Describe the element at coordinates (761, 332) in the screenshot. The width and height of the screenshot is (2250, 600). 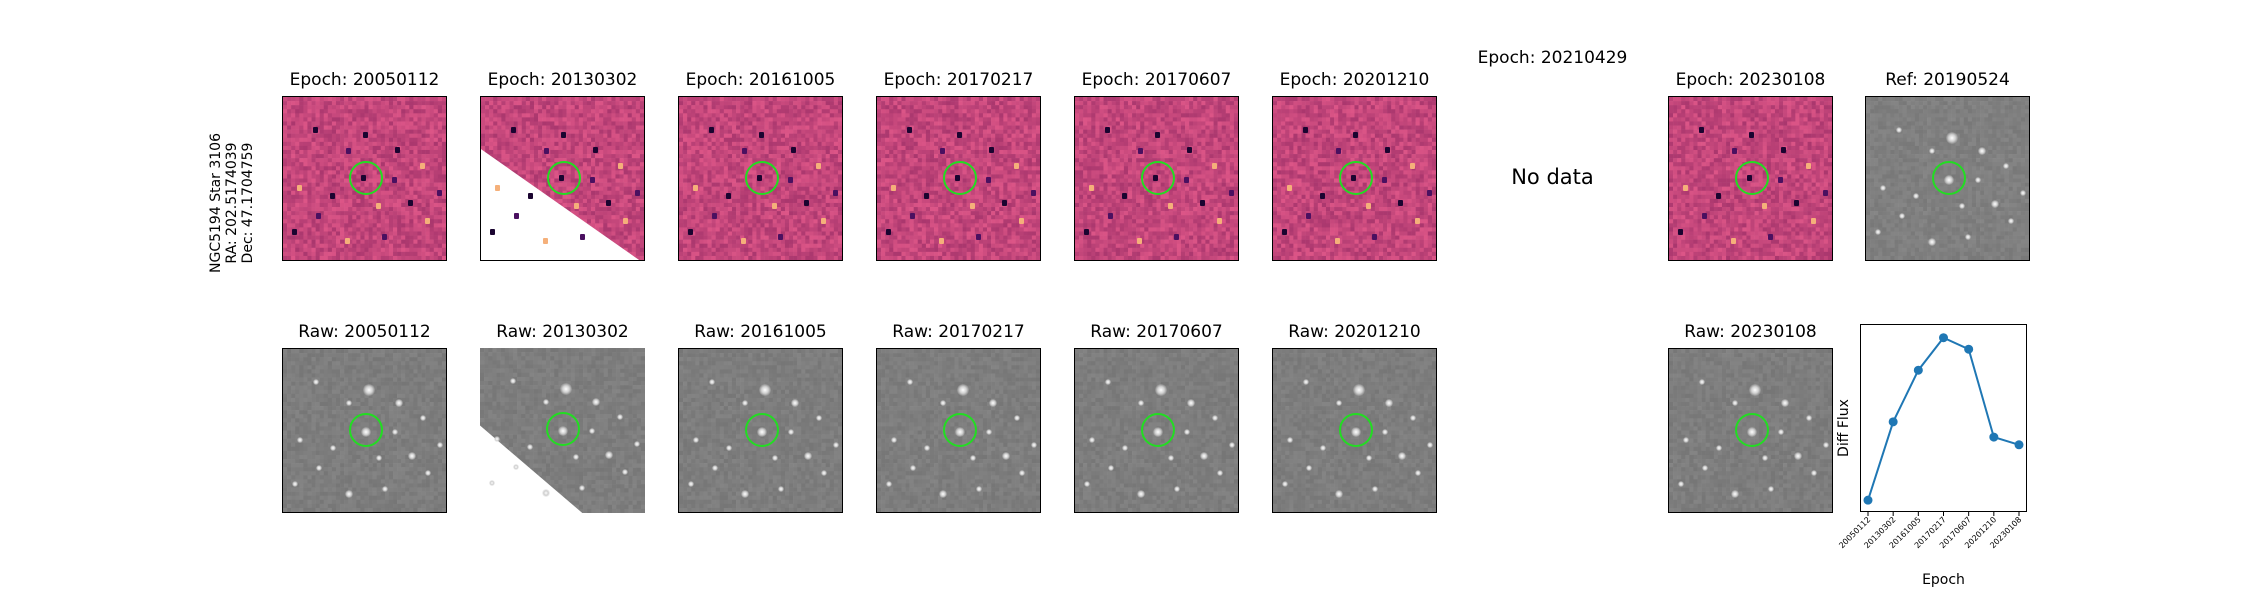
I see `panel-title: Raw: 20161005` at that location.